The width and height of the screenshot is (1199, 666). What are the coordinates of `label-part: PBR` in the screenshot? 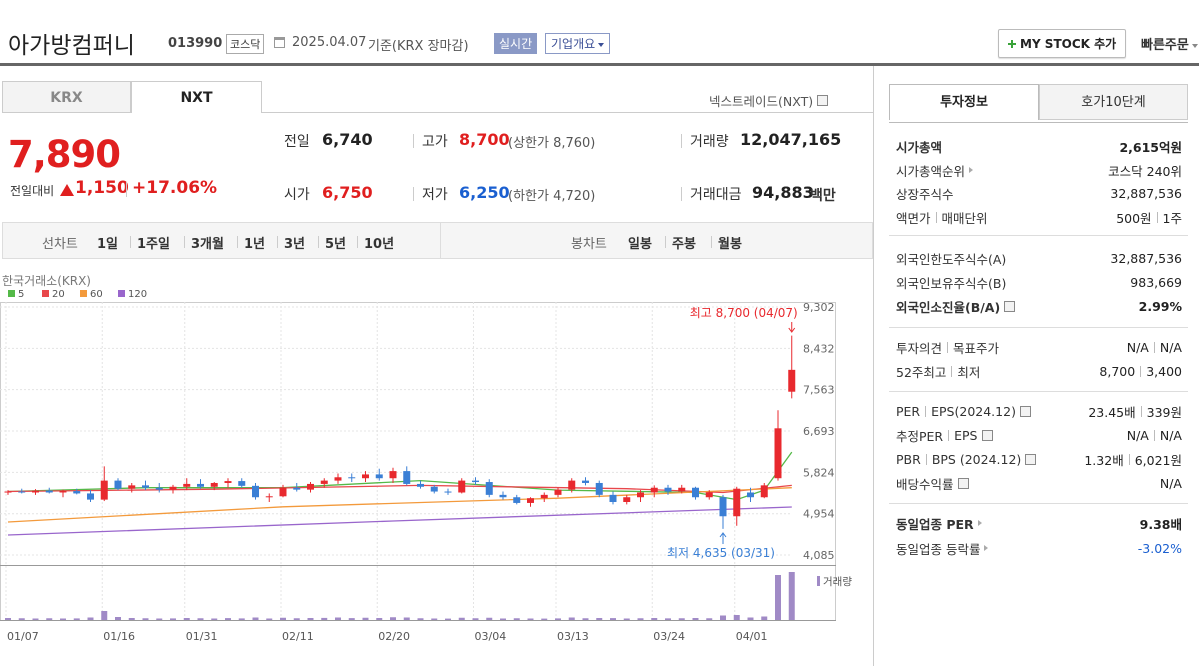 It's located at (908, 459).